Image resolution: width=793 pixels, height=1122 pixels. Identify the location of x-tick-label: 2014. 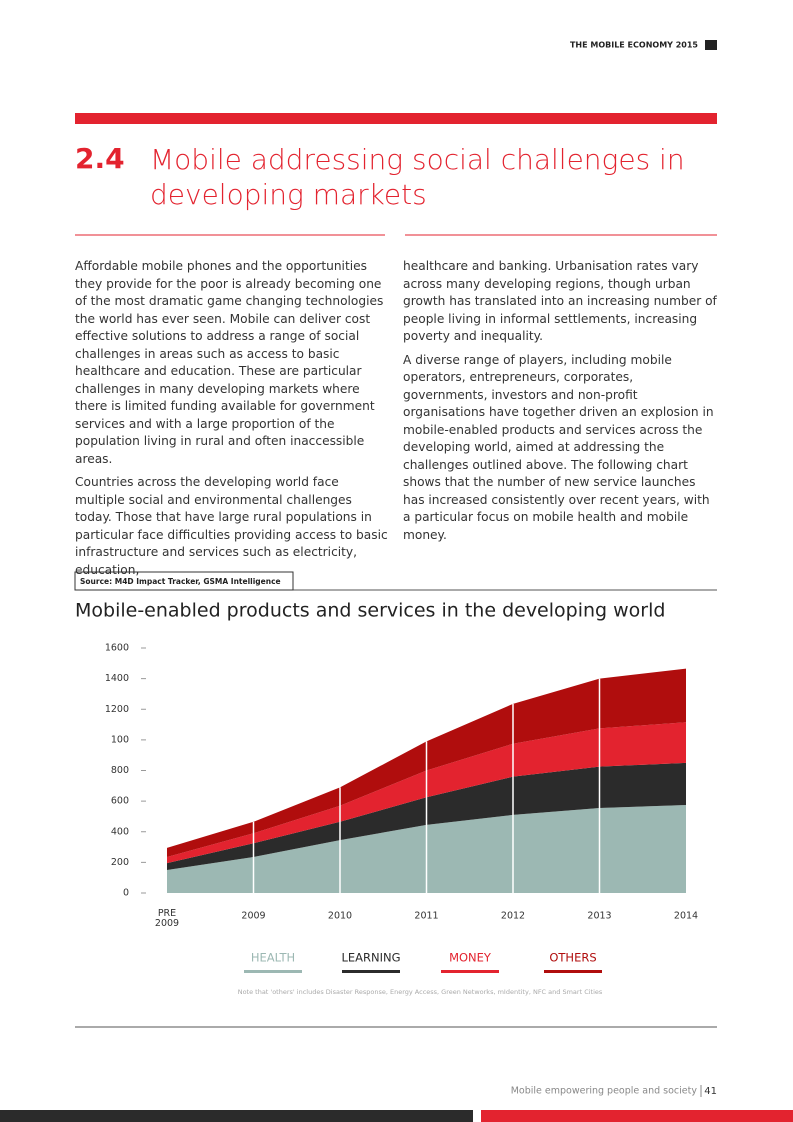
(686, 916).